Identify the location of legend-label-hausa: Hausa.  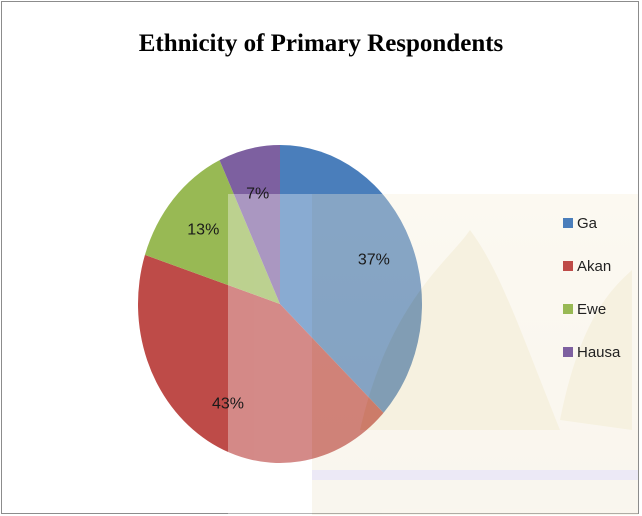
(599, 352).